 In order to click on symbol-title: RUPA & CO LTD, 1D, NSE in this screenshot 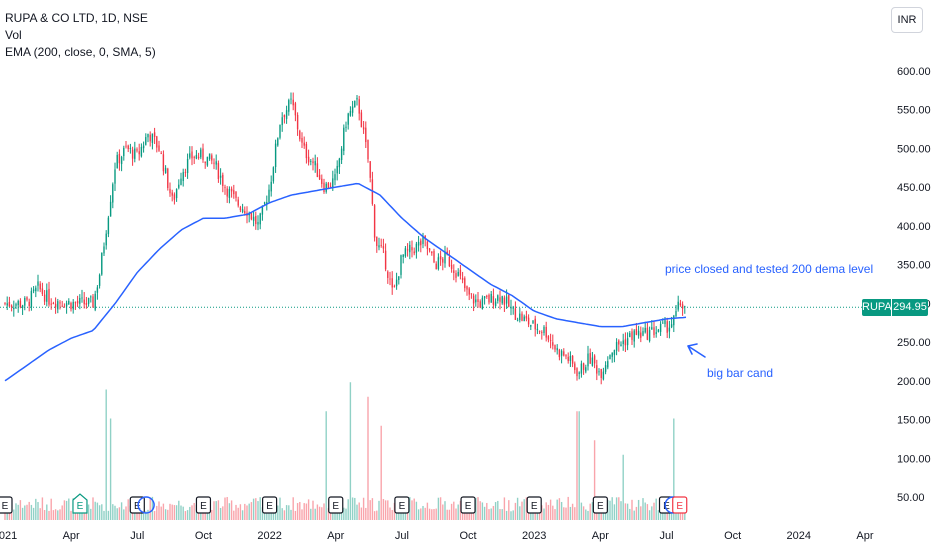, I will do `click(76, 18)`.